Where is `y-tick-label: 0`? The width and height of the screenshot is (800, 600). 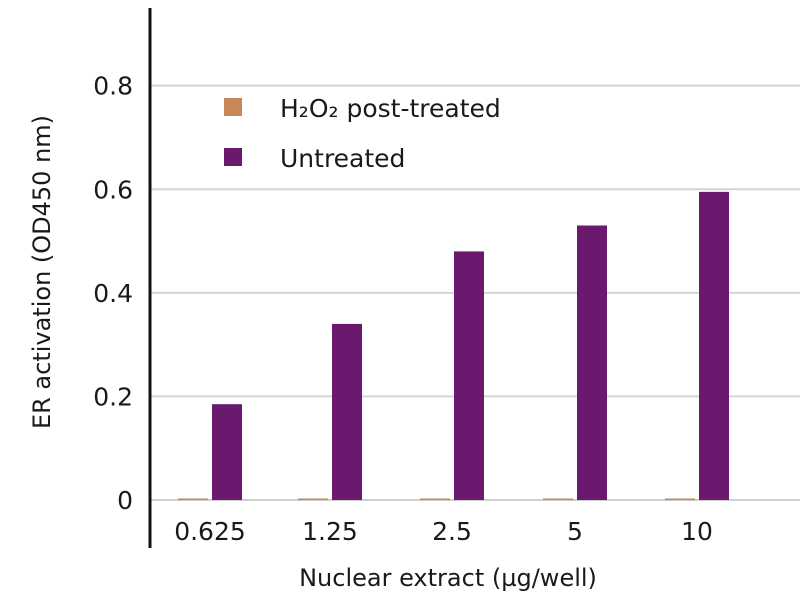 y-tick-label: 0 is located at coordinates (125, 500).